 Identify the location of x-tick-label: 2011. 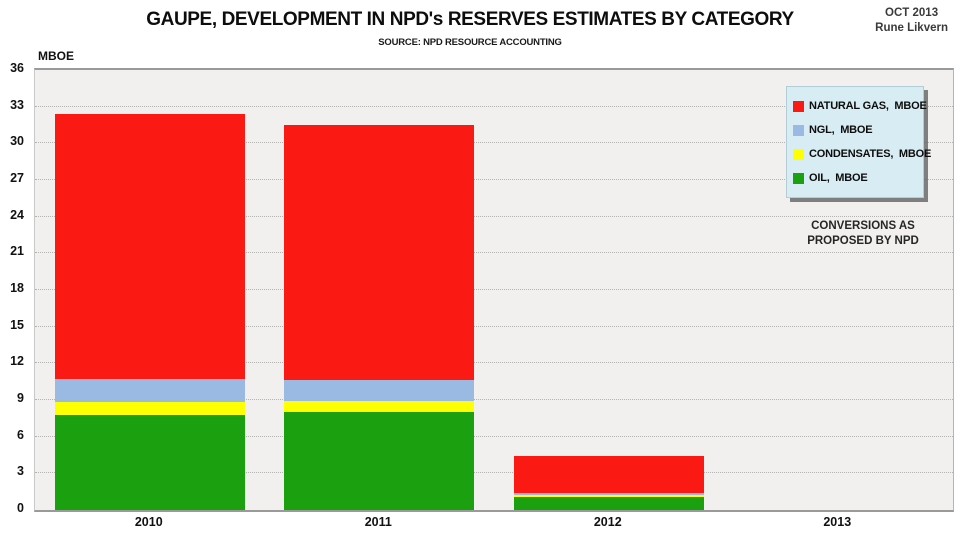
(378, 522).